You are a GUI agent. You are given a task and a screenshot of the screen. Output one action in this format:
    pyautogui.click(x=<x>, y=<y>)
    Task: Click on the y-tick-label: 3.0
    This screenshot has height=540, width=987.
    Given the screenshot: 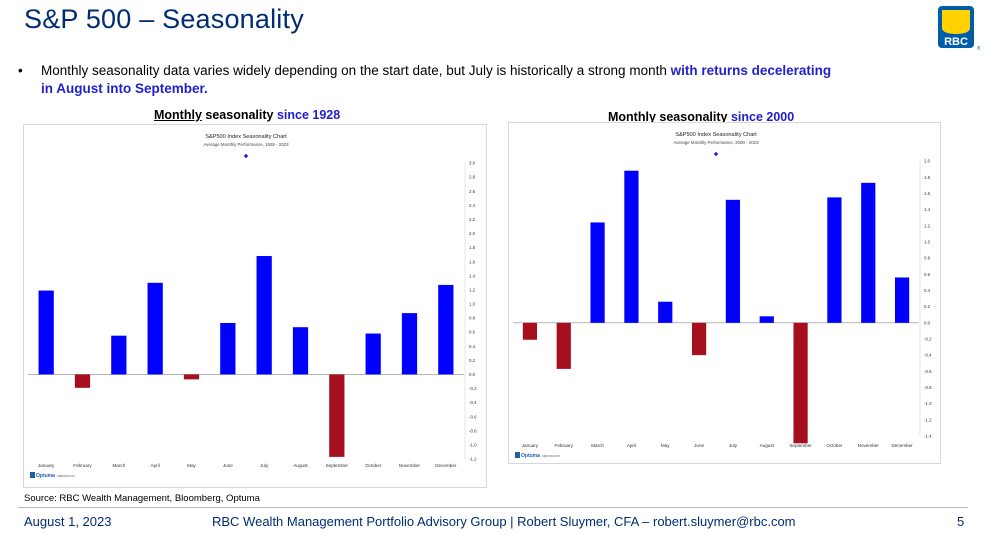 What is the action you would take?
    pyautogui.click(x=472, y=163)
    